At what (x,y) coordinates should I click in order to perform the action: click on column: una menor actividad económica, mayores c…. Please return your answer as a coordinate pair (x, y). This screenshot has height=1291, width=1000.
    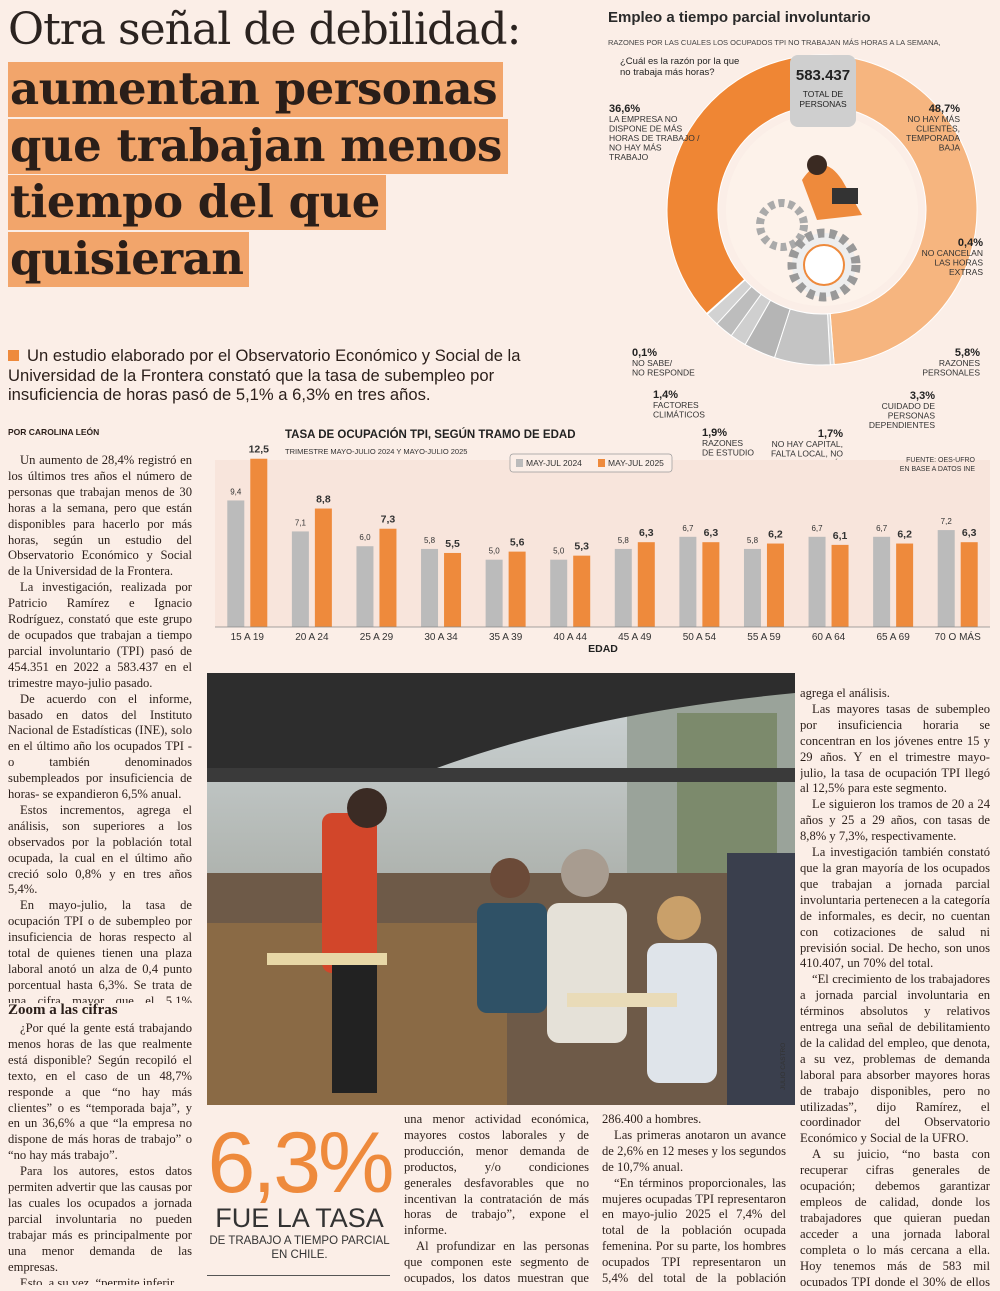
    Looking at the image, I should click on (496, 1199).